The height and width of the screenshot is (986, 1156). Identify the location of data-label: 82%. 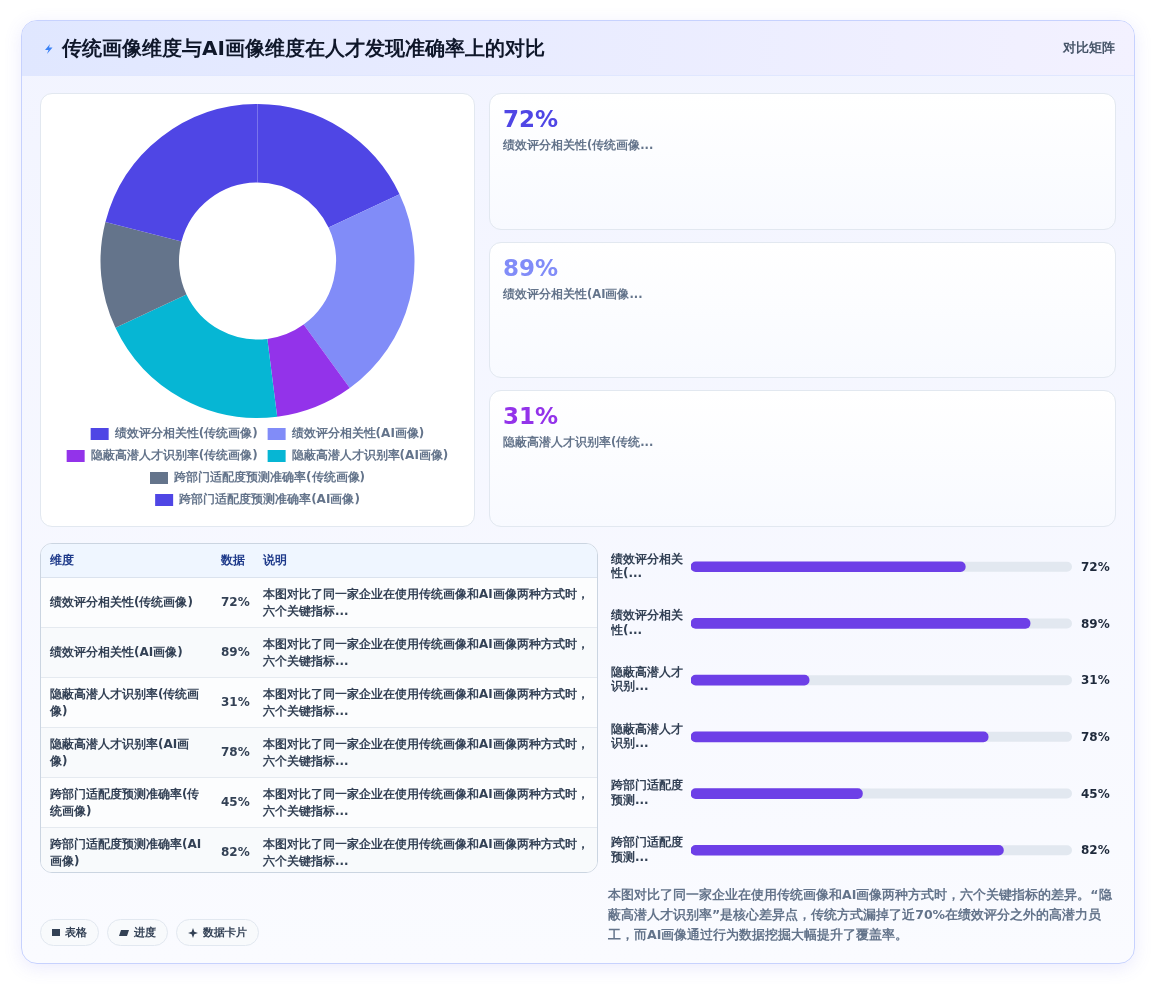
(1095, 850).